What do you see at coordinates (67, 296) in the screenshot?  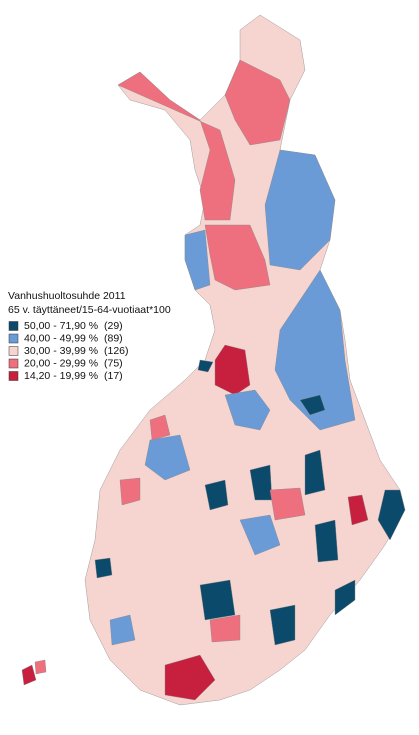 I see `legend-title: Vanhushuoltosuhde 2011` at bounding box center [67, 296].